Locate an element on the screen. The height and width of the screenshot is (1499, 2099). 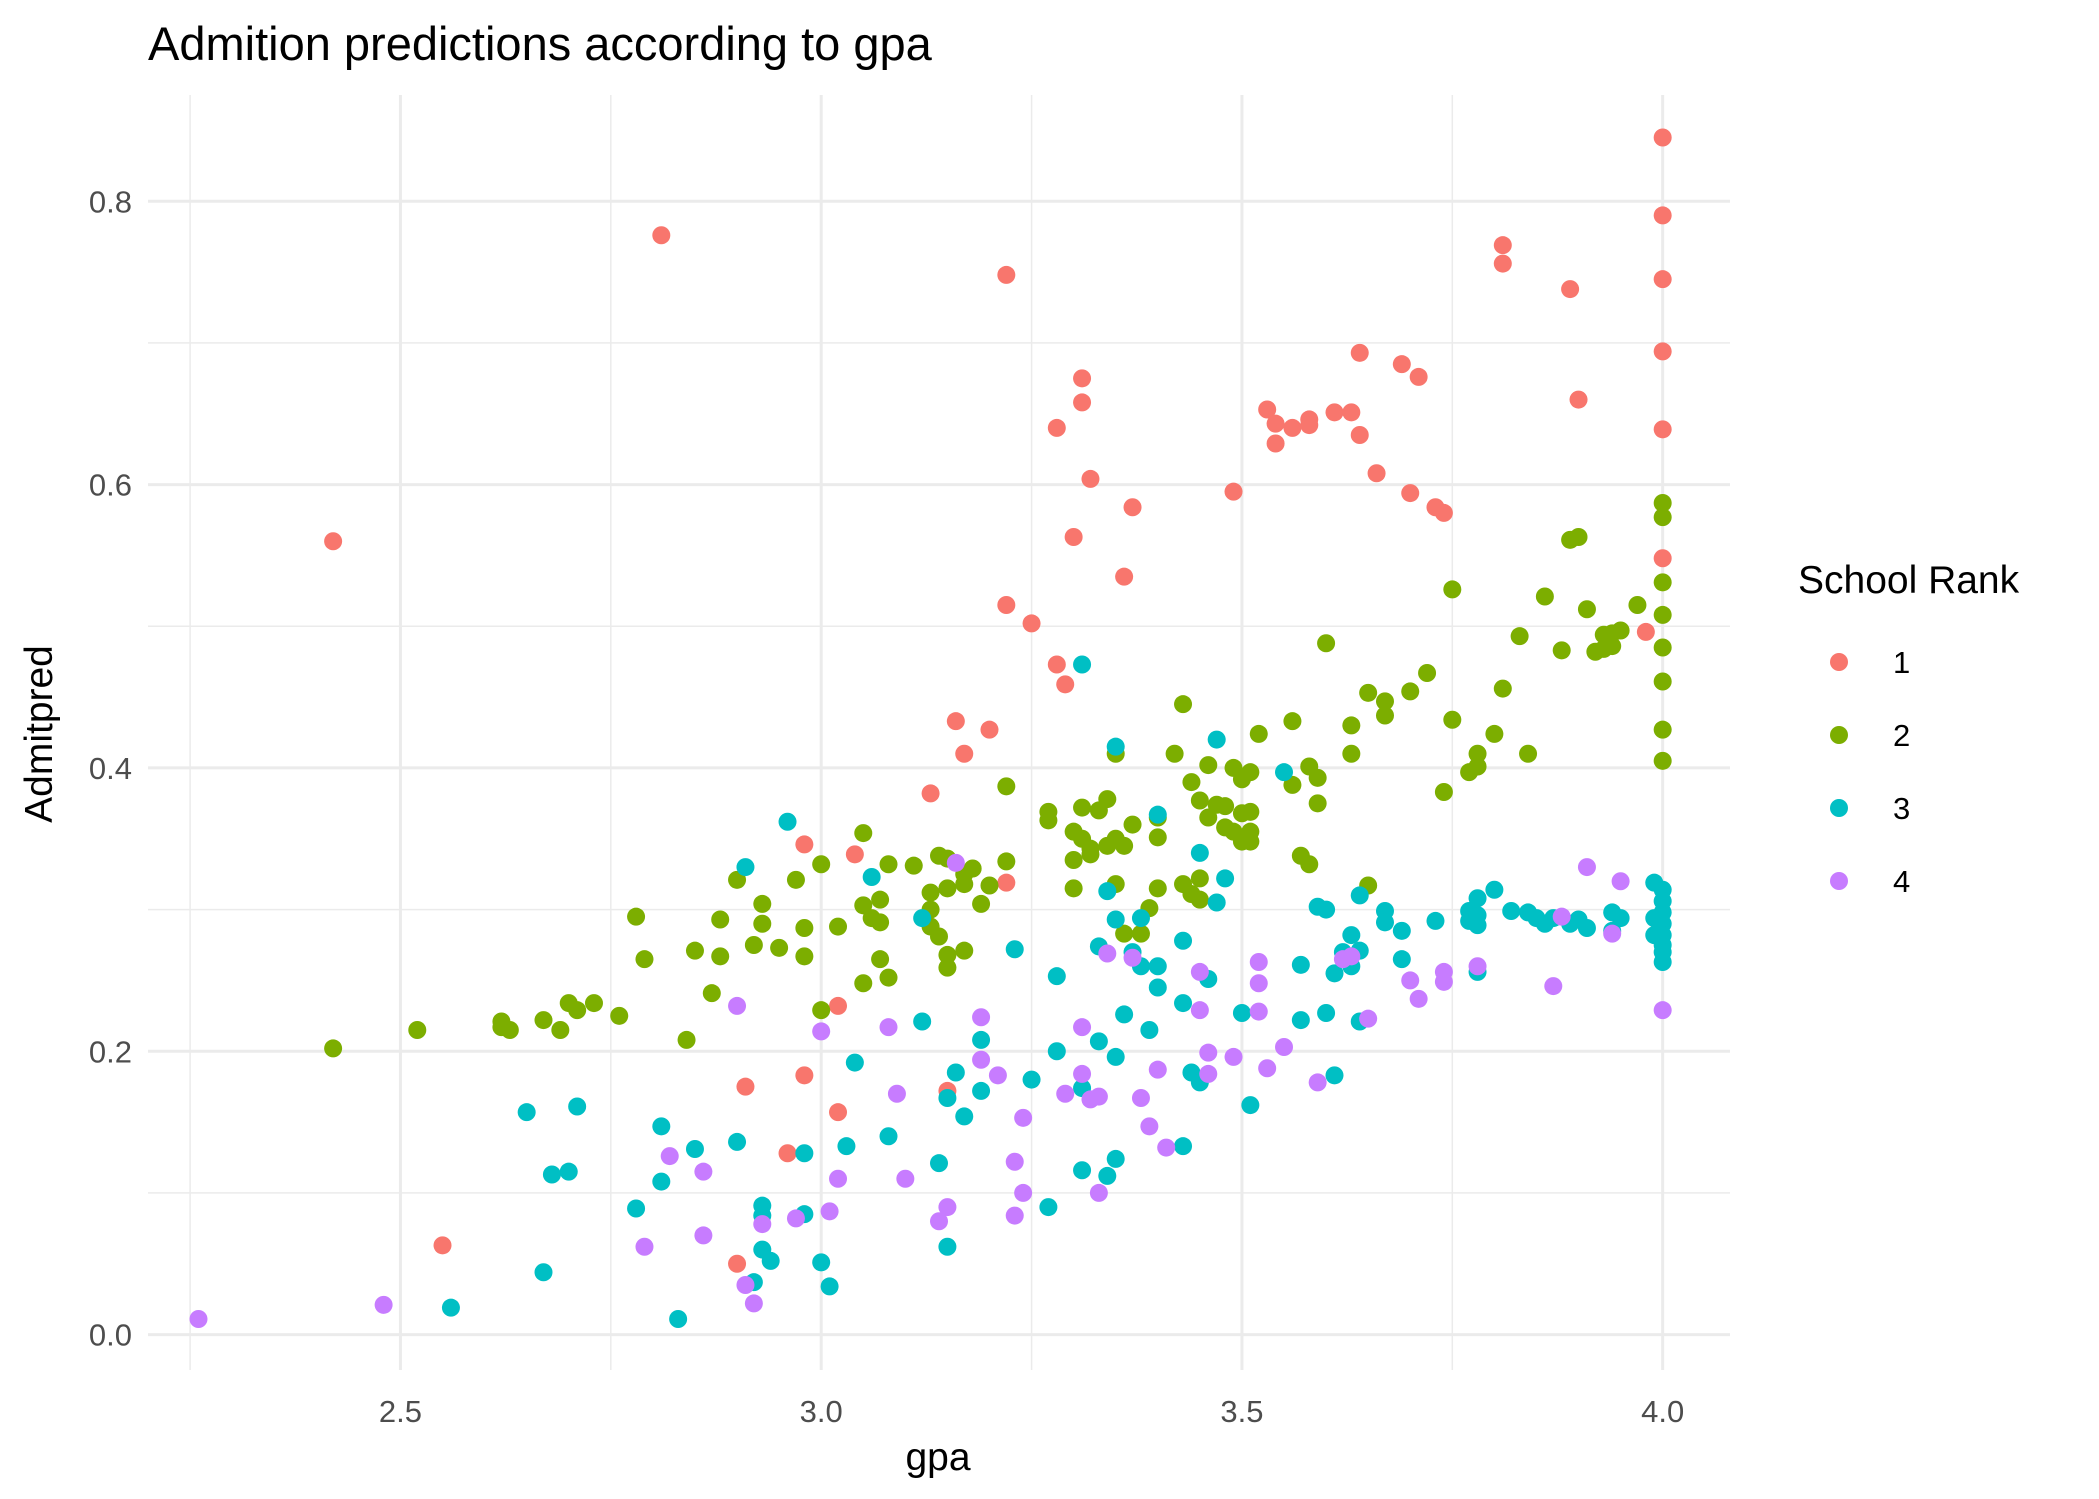
x-axis-tick-labels: 2.5 3.0 3.5 4.0 is located at coordinates (1031, 1411).